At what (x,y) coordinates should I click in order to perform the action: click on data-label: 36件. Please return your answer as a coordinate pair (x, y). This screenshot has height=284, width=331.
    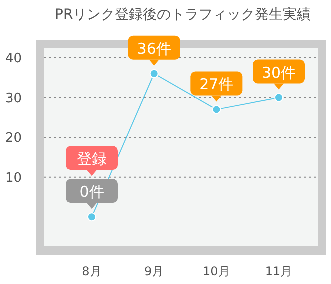
    Looking at the image, I should click on (154, 49).